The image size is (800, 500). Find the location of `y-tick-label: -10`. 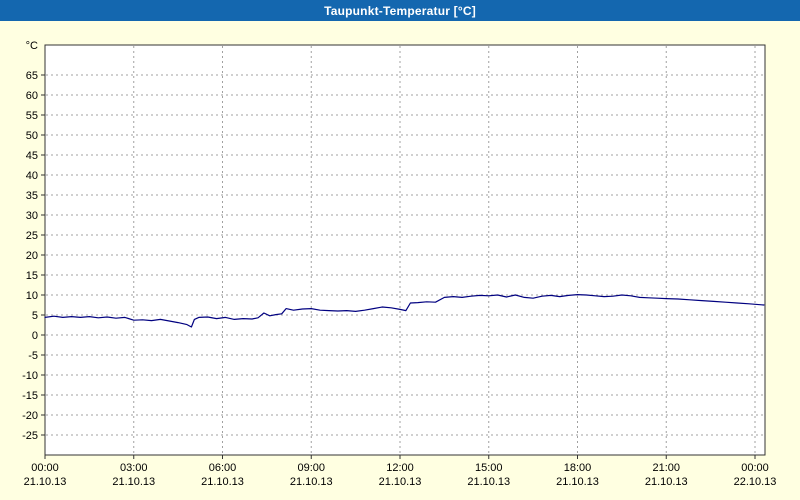

y-tick-label: -10 is located at coordinates (30, 376).